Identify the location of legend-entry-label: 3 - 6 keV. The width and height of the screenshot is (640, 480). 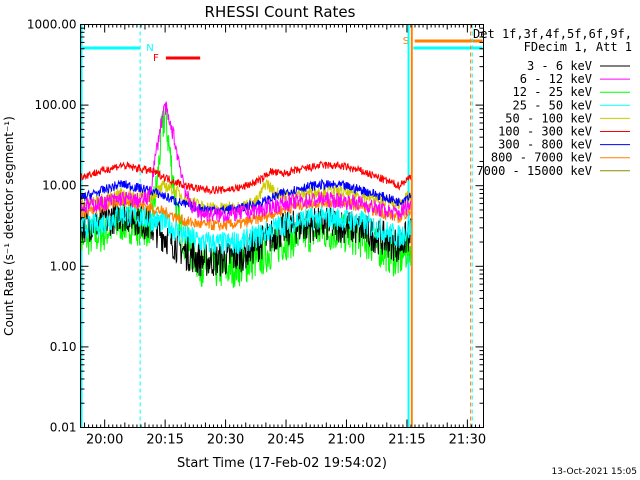
(559, 66).